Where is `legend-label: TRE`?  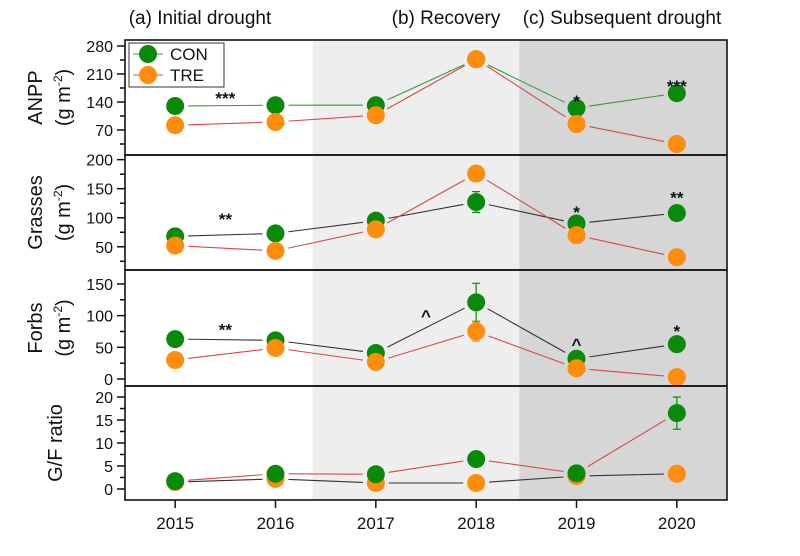
legend-label: TRE is located at coordinates (187, 75).